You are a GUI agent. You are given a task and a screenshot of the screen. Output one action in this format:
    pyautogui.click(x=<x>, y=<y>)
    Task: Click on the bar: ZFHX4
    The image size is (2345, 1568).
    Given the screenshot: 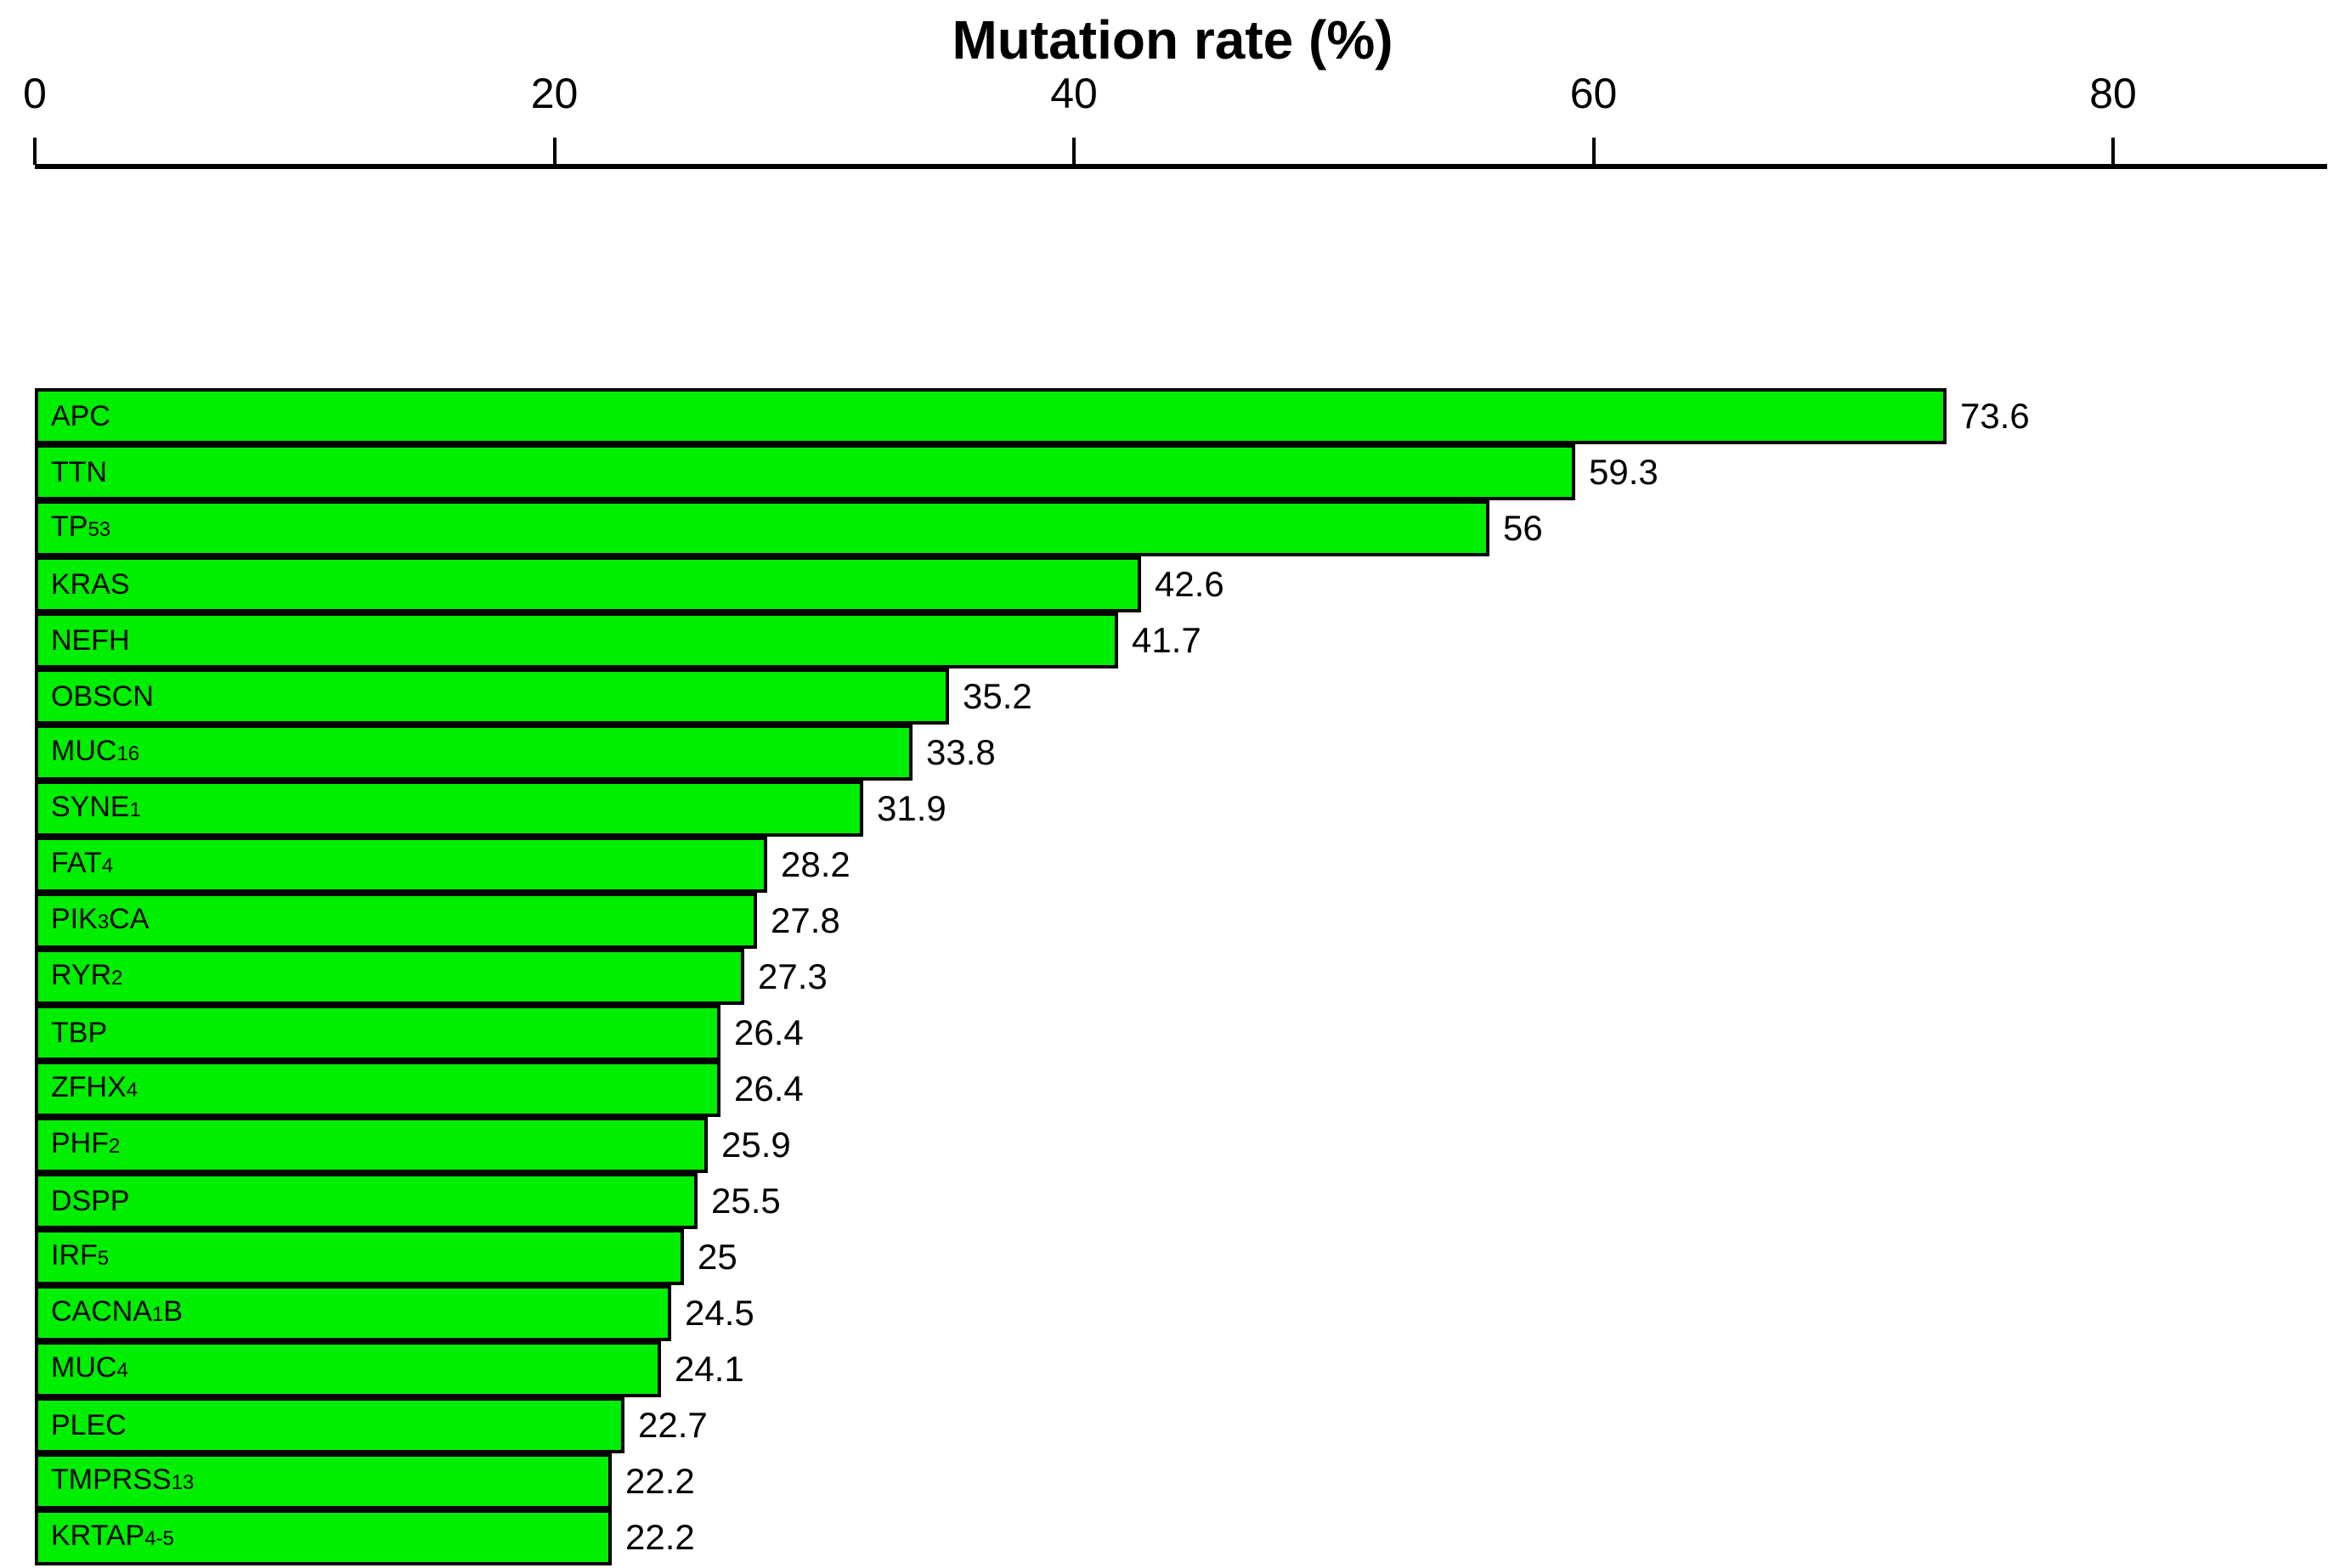 What is the action you would take?
    pyautogui.click(x=377, y=1089)
    